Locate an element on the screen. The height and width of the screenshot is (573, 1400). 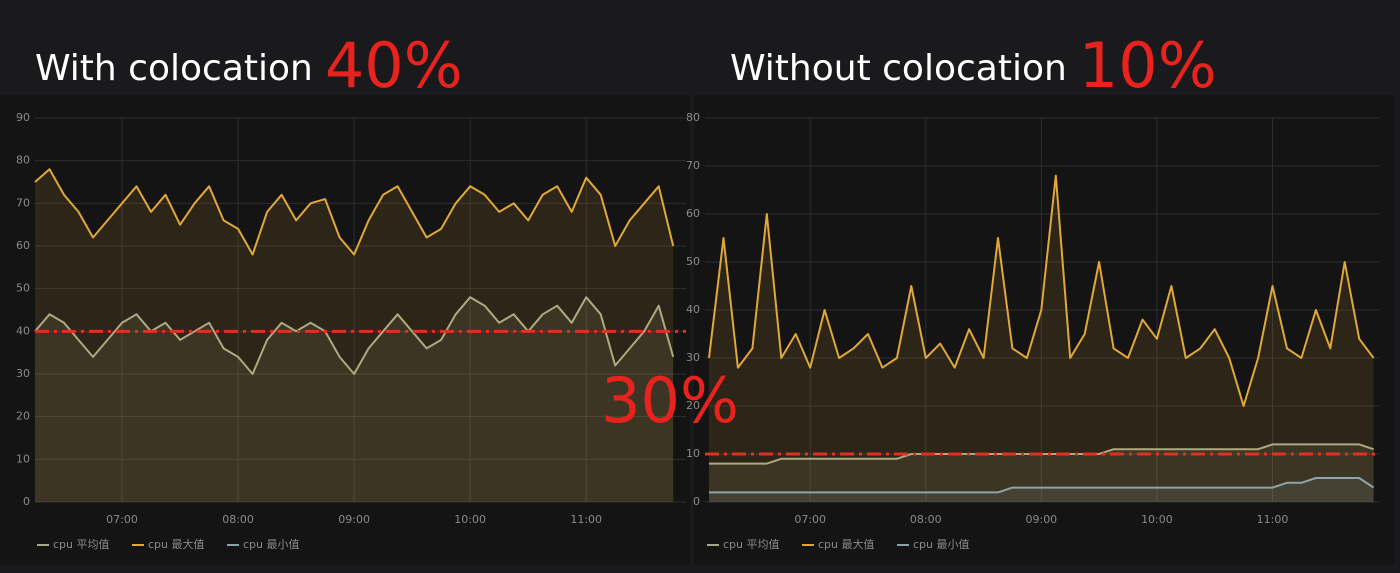
title-highlight: 10% is located at coordinates (1148, 65).